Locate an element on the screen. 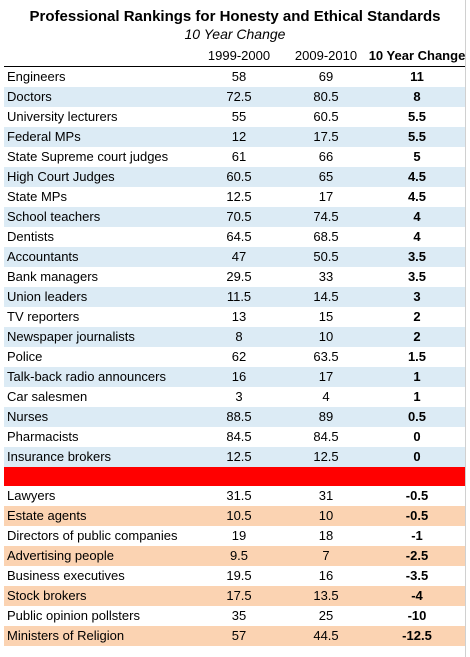 The height and width of the screenshot is (657, 470). profession-cell: Doctors is located at coordinates (99, 97).